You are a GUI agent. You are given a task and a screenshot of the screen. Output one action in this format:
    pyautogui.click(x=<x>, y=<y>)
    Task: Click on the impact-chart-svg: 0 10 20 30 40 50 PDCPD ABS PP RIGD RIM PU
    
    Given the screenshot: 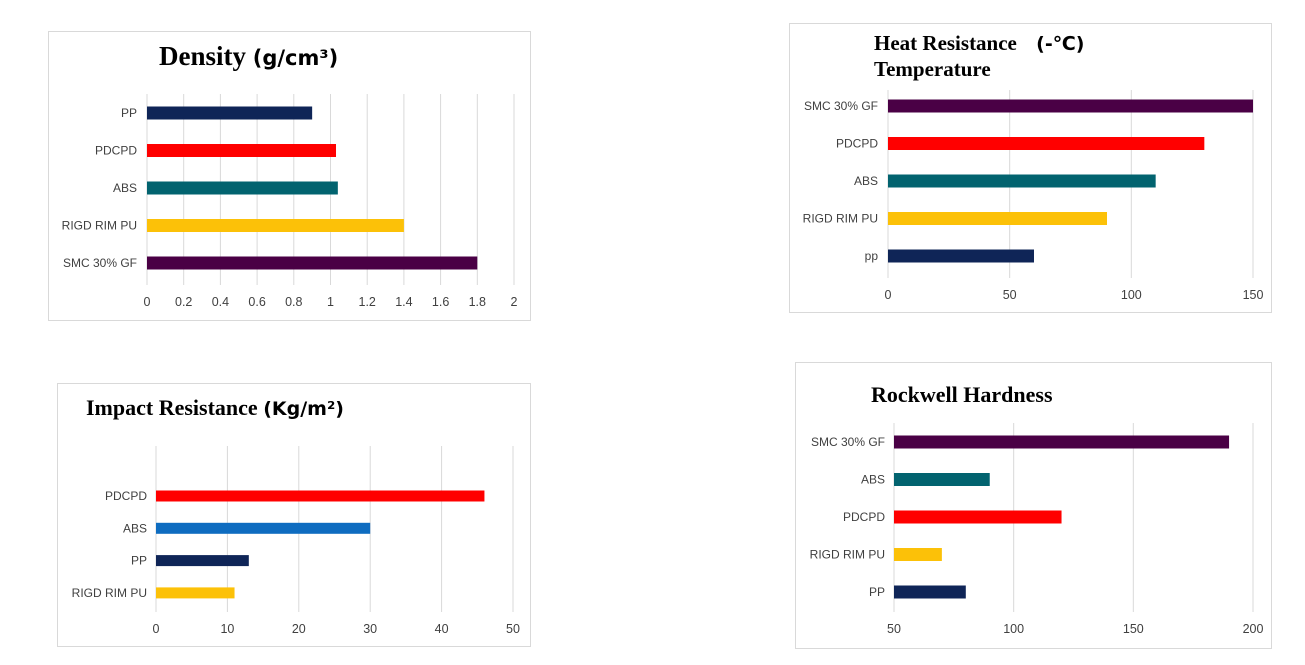 What is the action you would take?
    pyautogui.click(x=296, y=541)
    